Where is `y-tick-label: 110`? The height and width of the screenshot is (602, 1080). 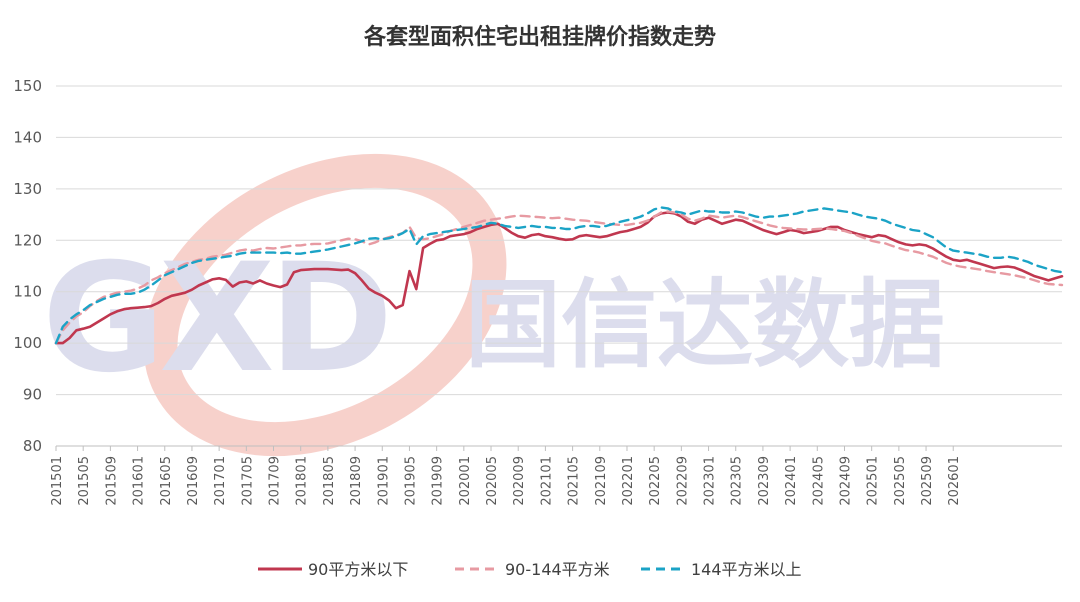 y-tick-label: 110 is located at coordinates (27, 292).